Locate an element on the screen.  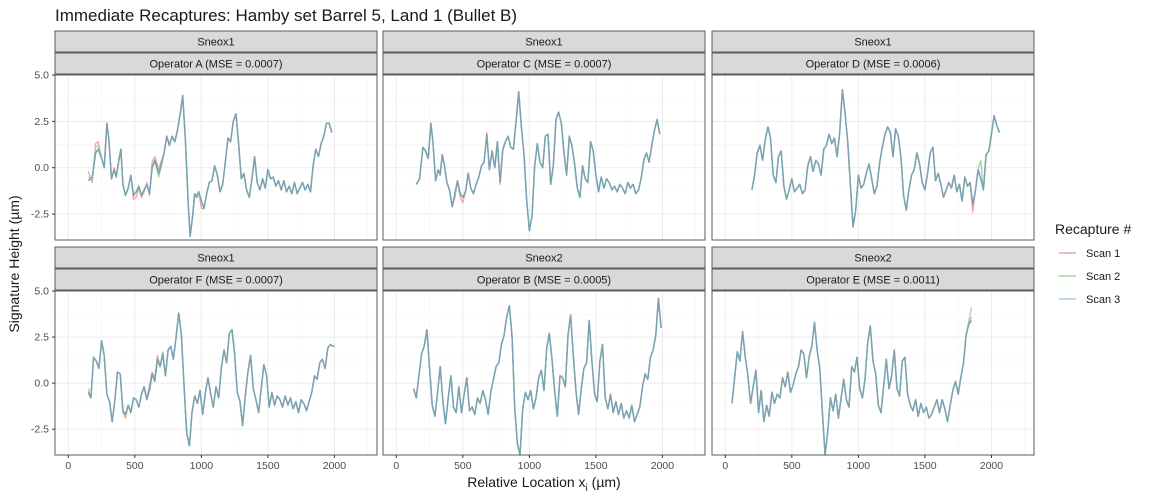
legend-label: Scan 1 is located at coordinates (1103, 254).